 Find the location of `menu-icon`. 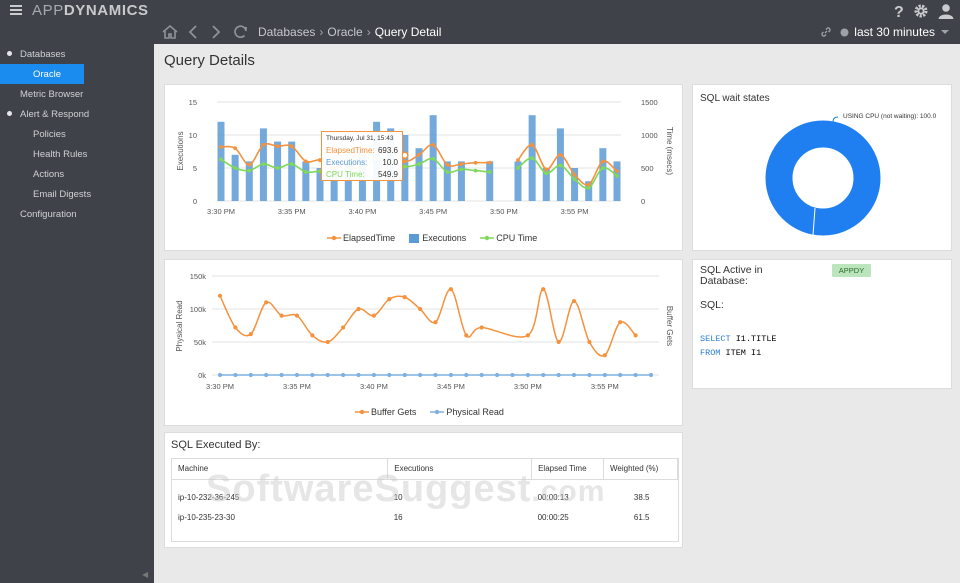

menu-icon is located at coordinates (16, 10).